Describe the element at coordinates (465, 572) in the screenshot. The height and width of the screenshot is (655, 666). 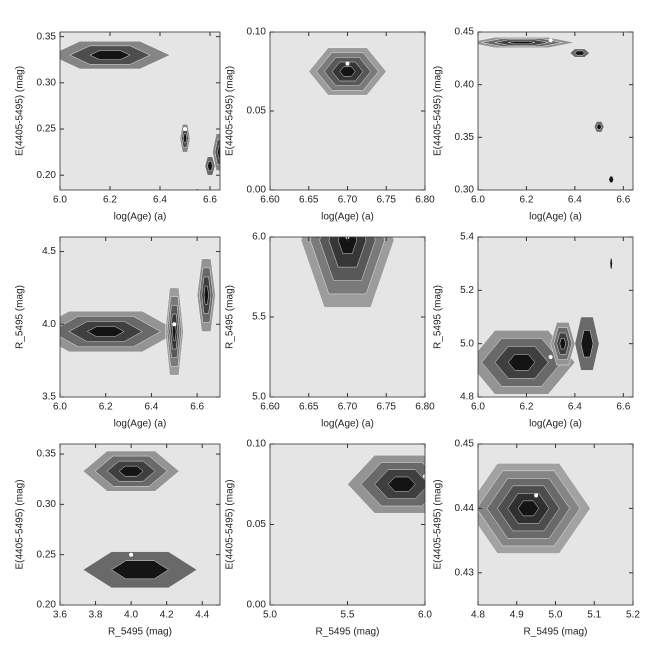
I see `y-tick-label: 0.43` at that location.